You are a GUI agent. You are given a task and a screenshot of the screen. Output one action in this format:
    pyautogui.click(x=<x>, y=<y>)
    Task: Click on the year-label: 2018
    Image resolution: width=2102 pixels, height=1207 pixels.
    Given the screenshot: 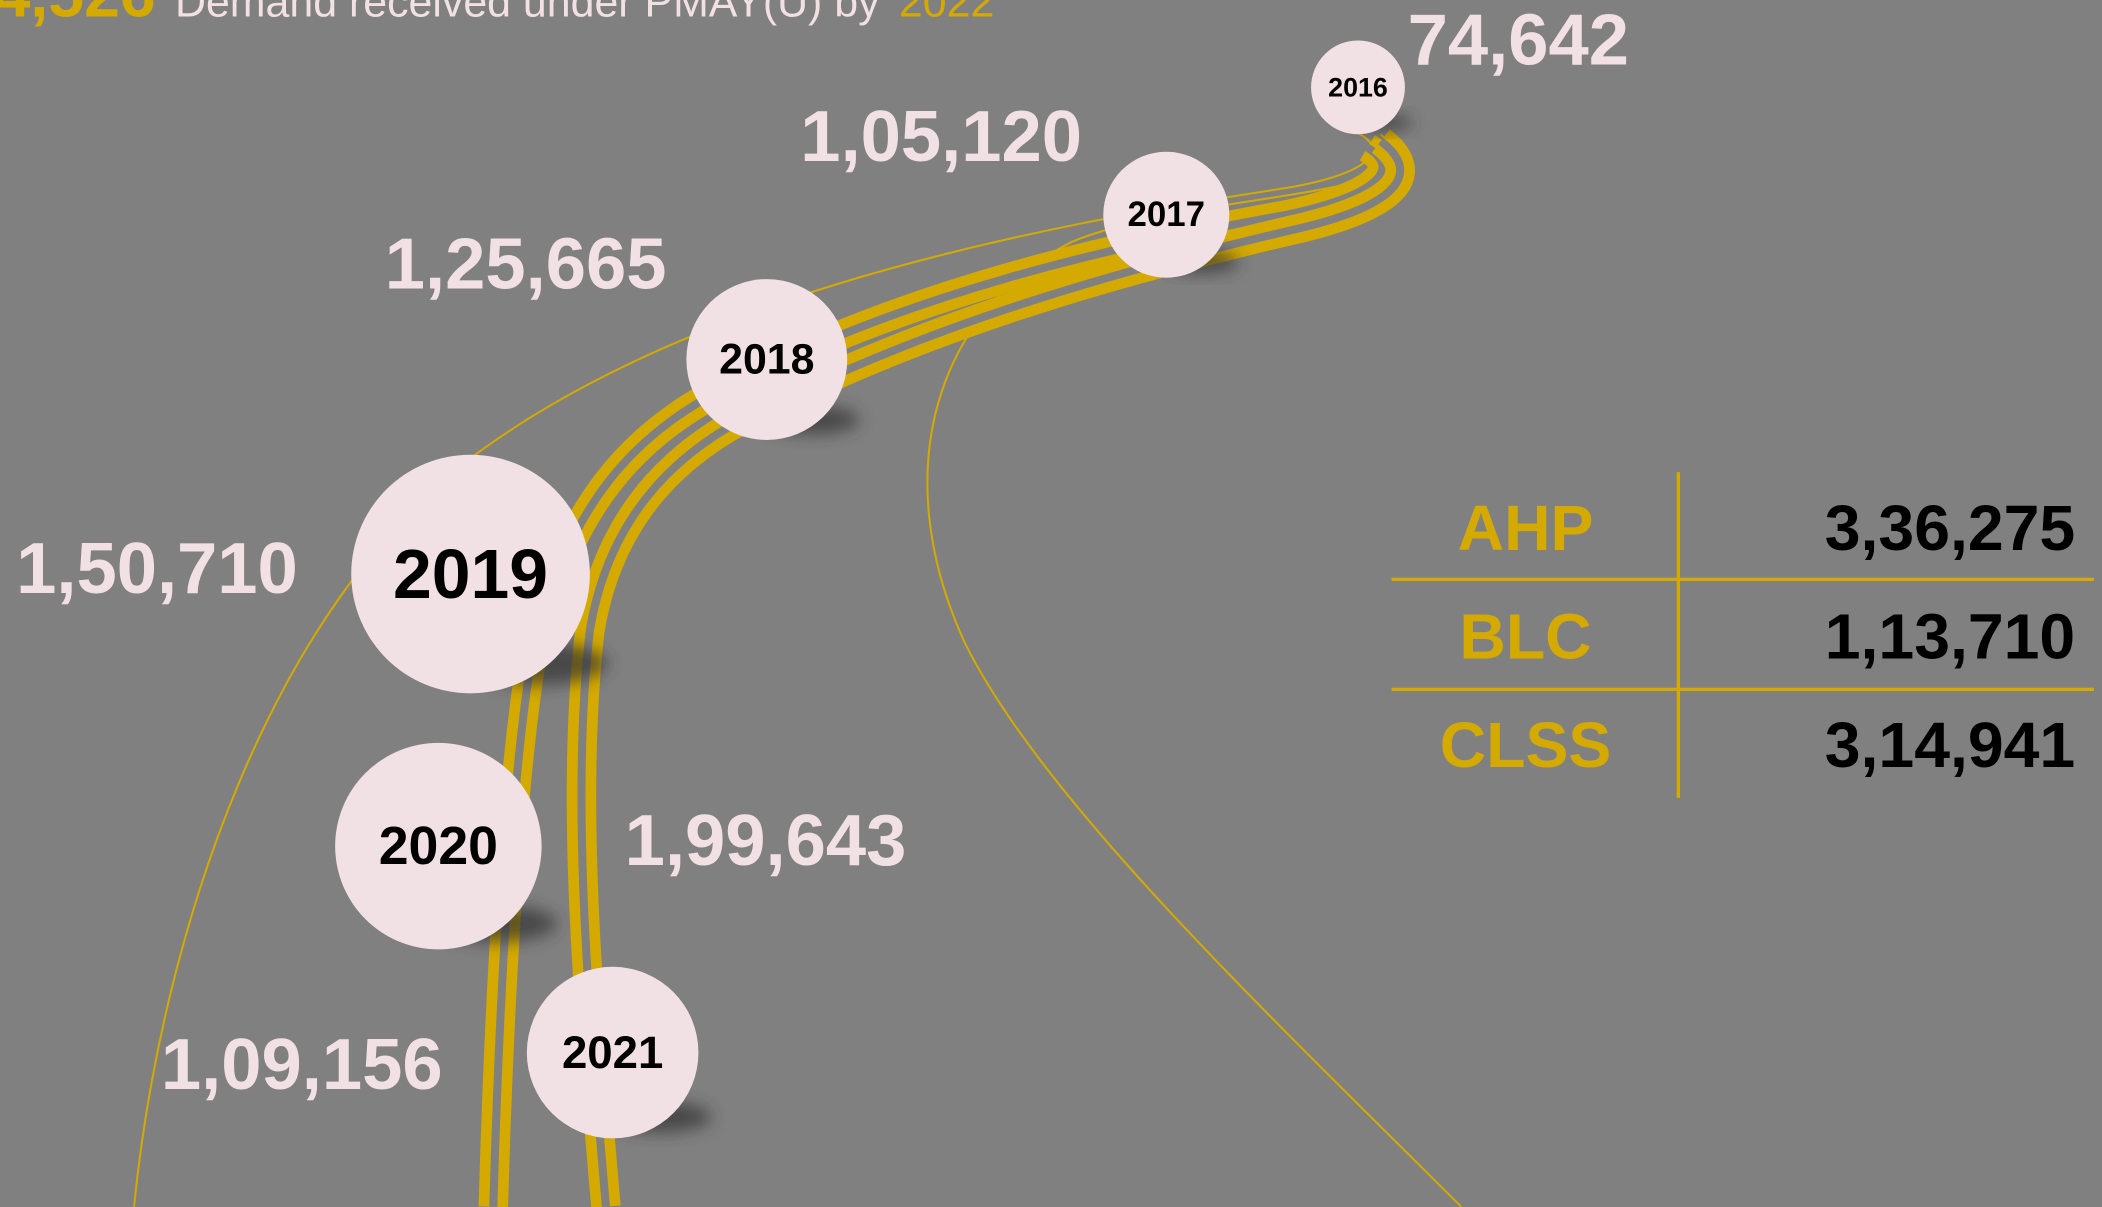 What is the action you would take?
    pyautogui.click(x=766, y=360)
    